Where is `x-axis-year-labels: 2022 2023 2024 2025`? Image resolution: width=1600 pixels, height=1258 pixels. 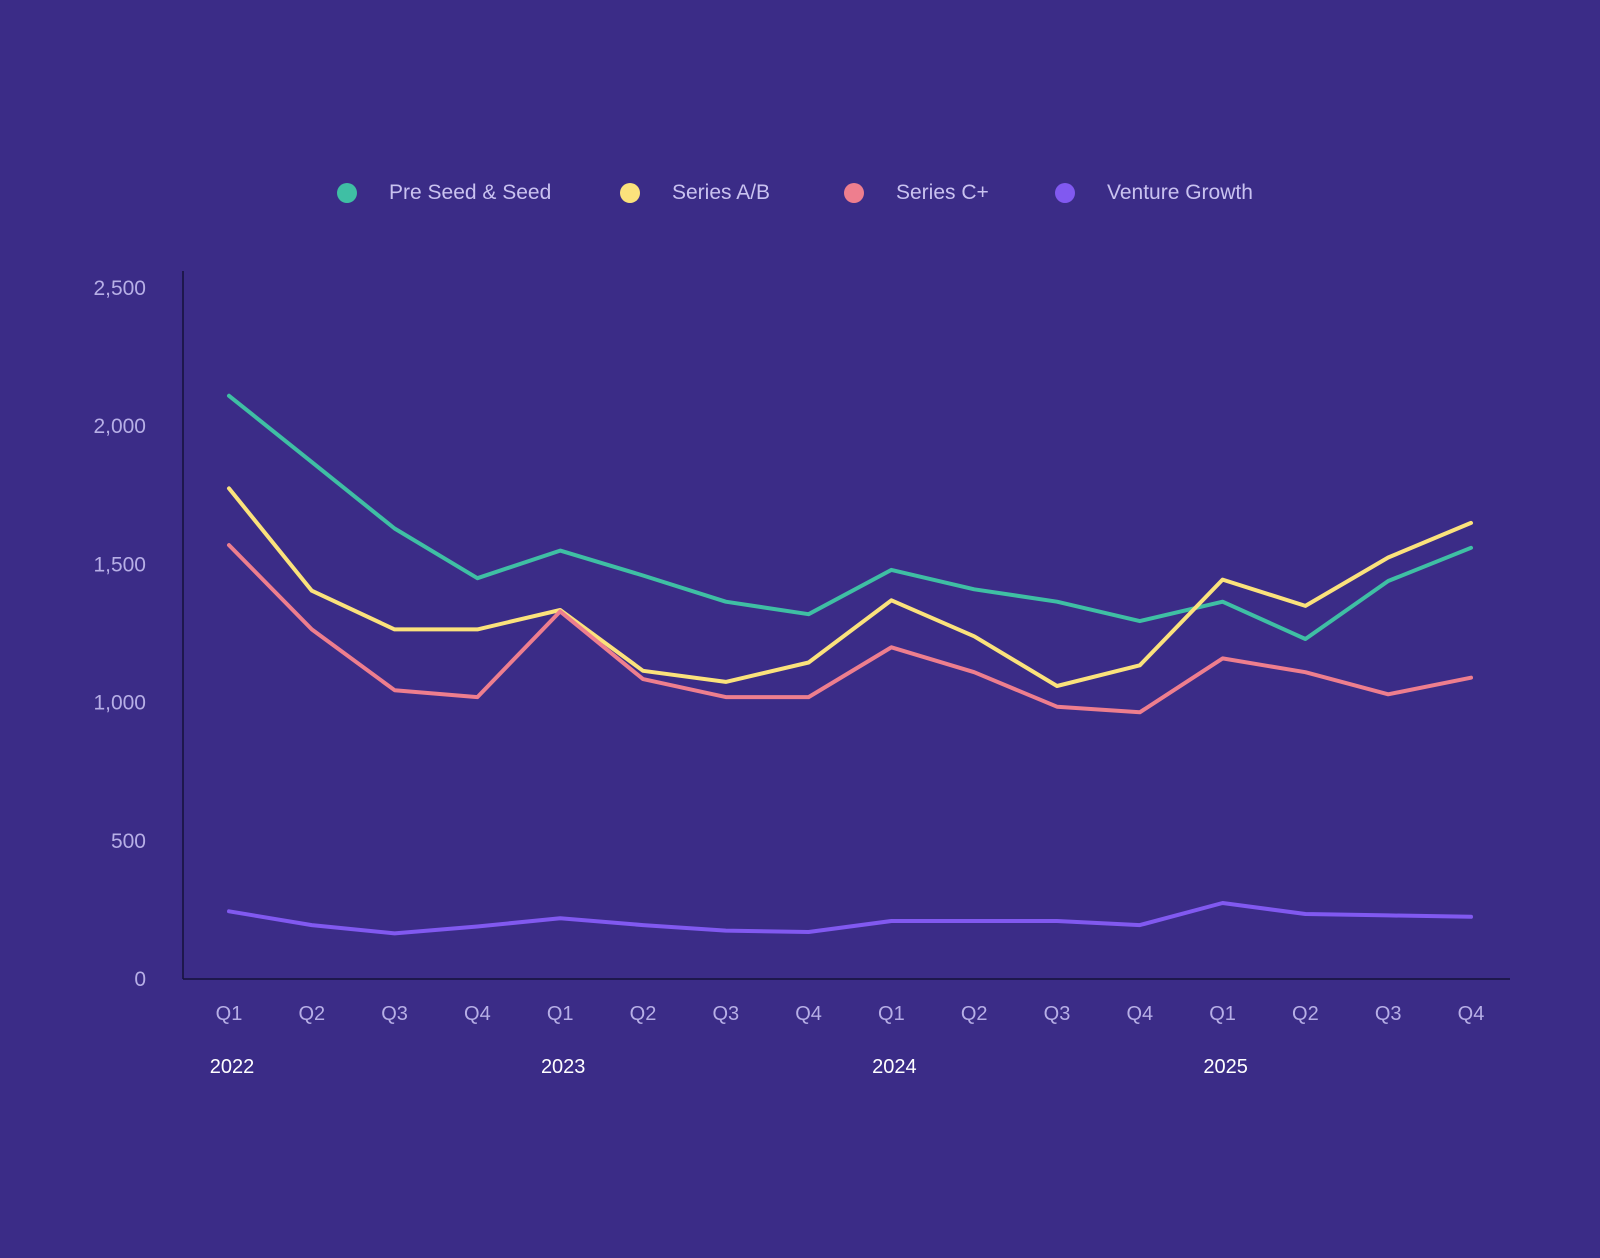 x-axis-year-labels: 2022 2023 2024 2025 is located at coordinates (729, 1067).